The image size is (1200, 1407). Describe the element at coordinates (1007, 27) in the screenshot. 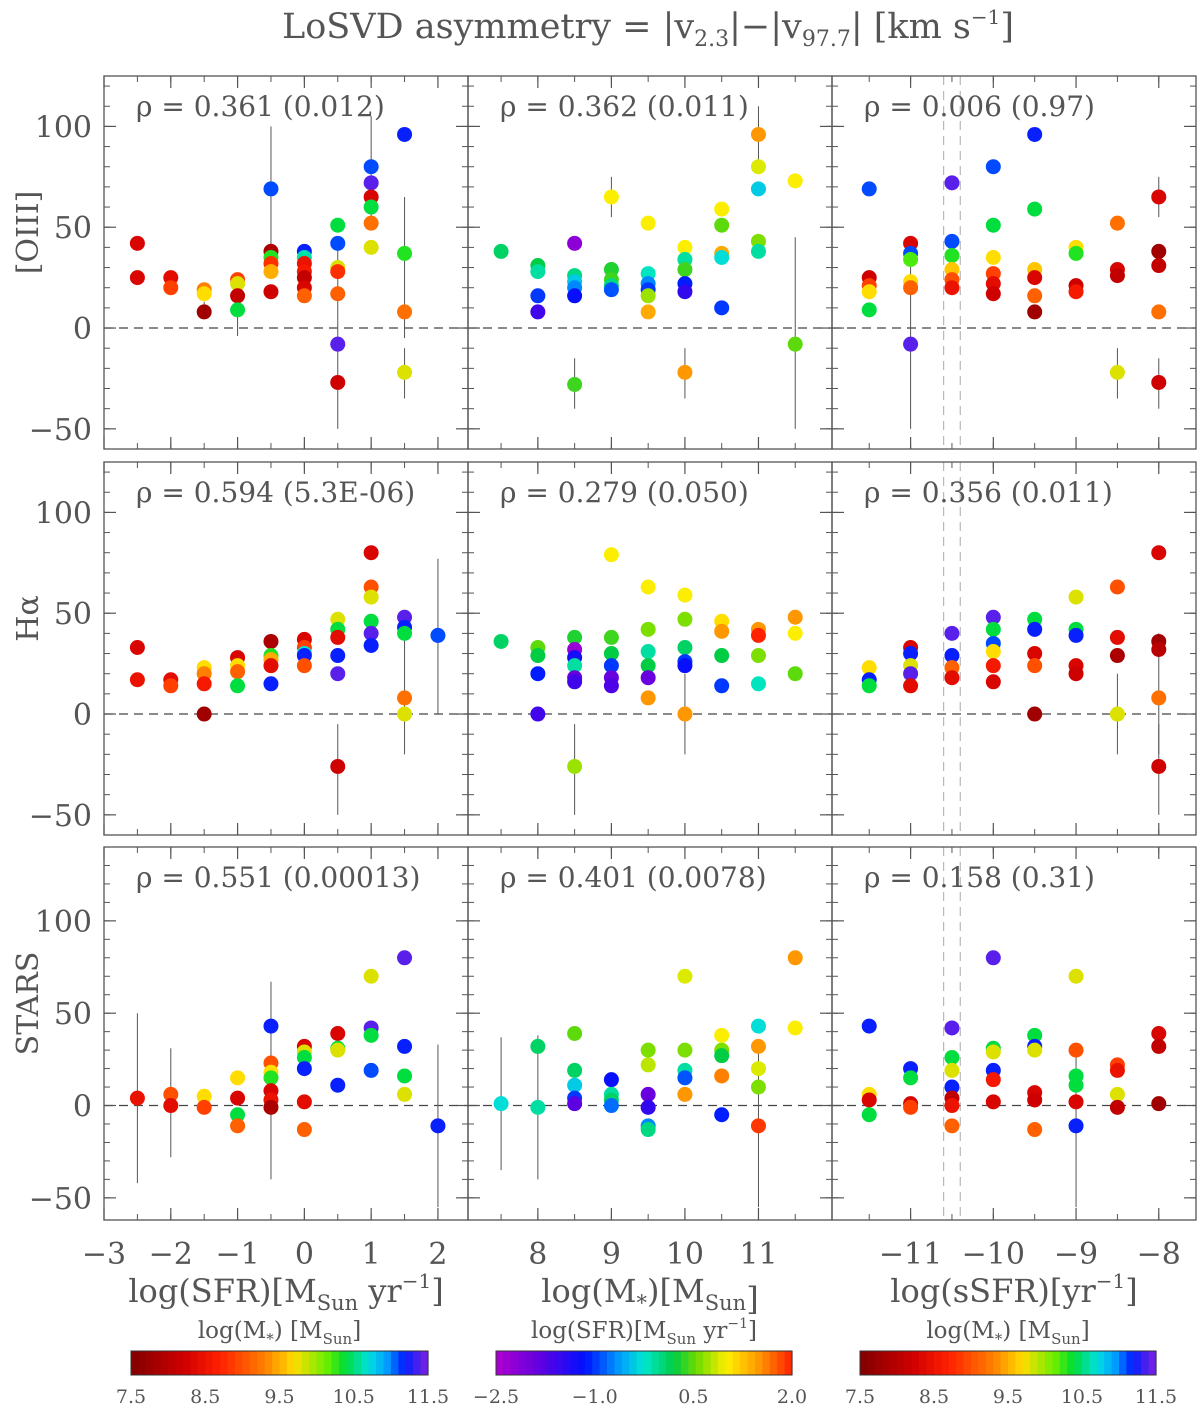

I see `title-part: ]` at that location.